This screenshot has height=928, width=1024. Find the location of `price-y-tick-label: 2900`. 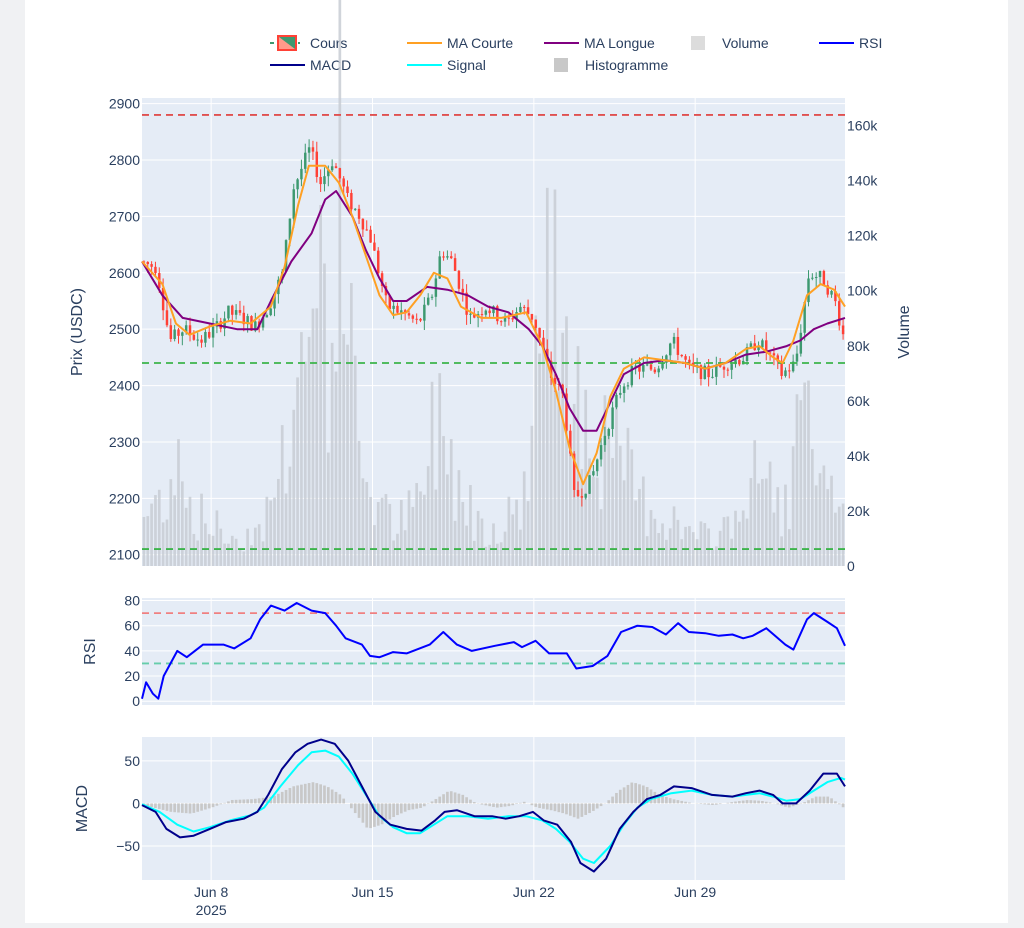

price-y-tick-label: 2900 is located at coordinates (124, 104).